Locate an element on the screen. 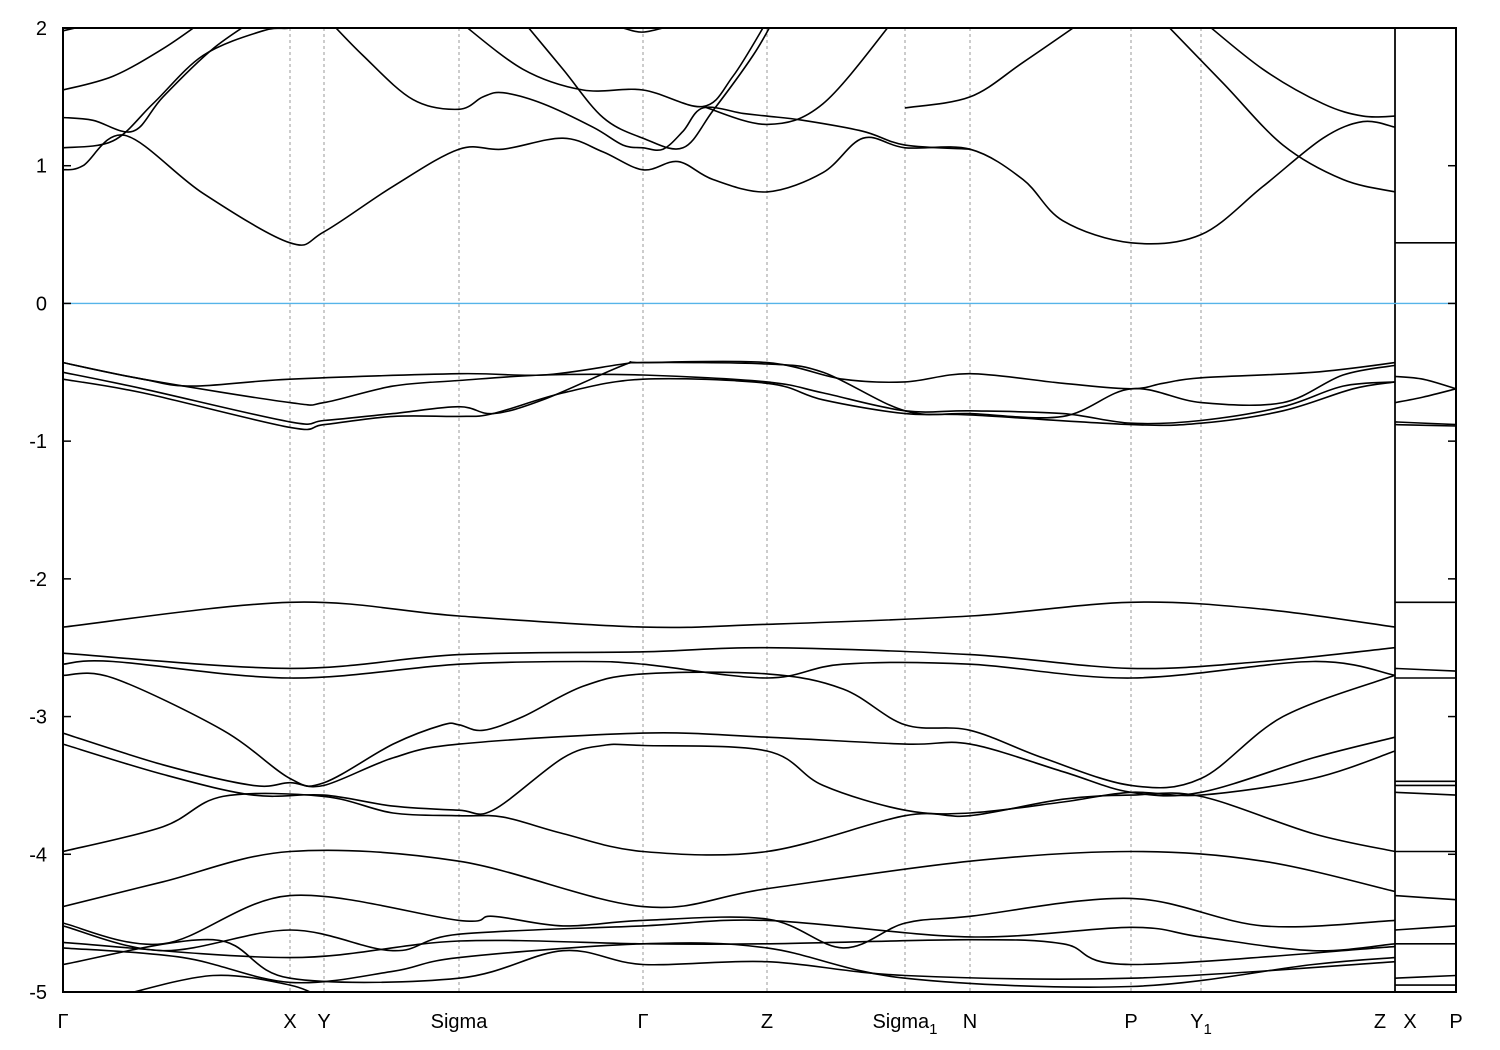  band-b8 is located at coordinates (729, 879).